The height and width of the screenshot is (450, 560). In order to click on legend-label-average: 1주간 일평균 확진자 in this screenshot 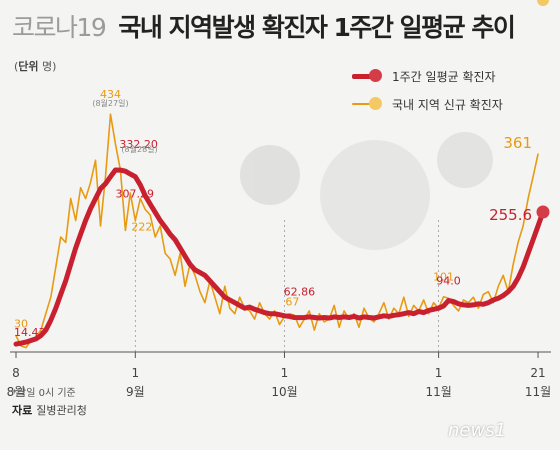, I will do `click(444, 76)`.